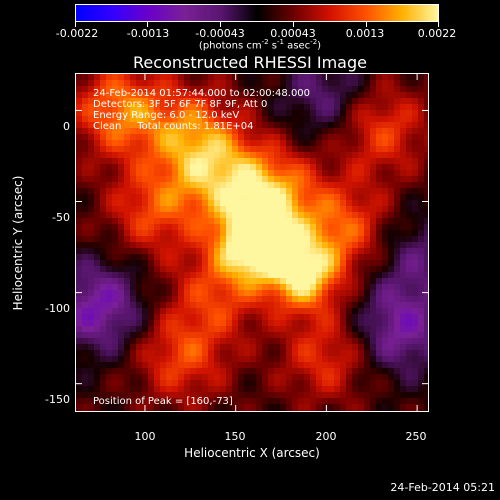 This screenshot has height=500, width=500. I want to click on y-tick-label: 0, so click(66, 126).